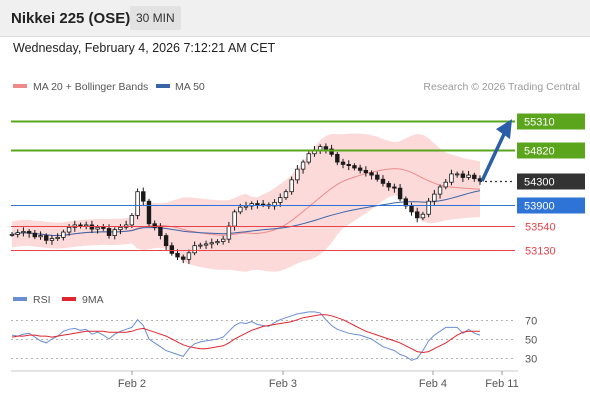 This screenshot has height=400, width=590. What do you see at coordinates (539, 183) in the screenshot?
I see `current-price-label: 54300` at bounding box center [539, 183].